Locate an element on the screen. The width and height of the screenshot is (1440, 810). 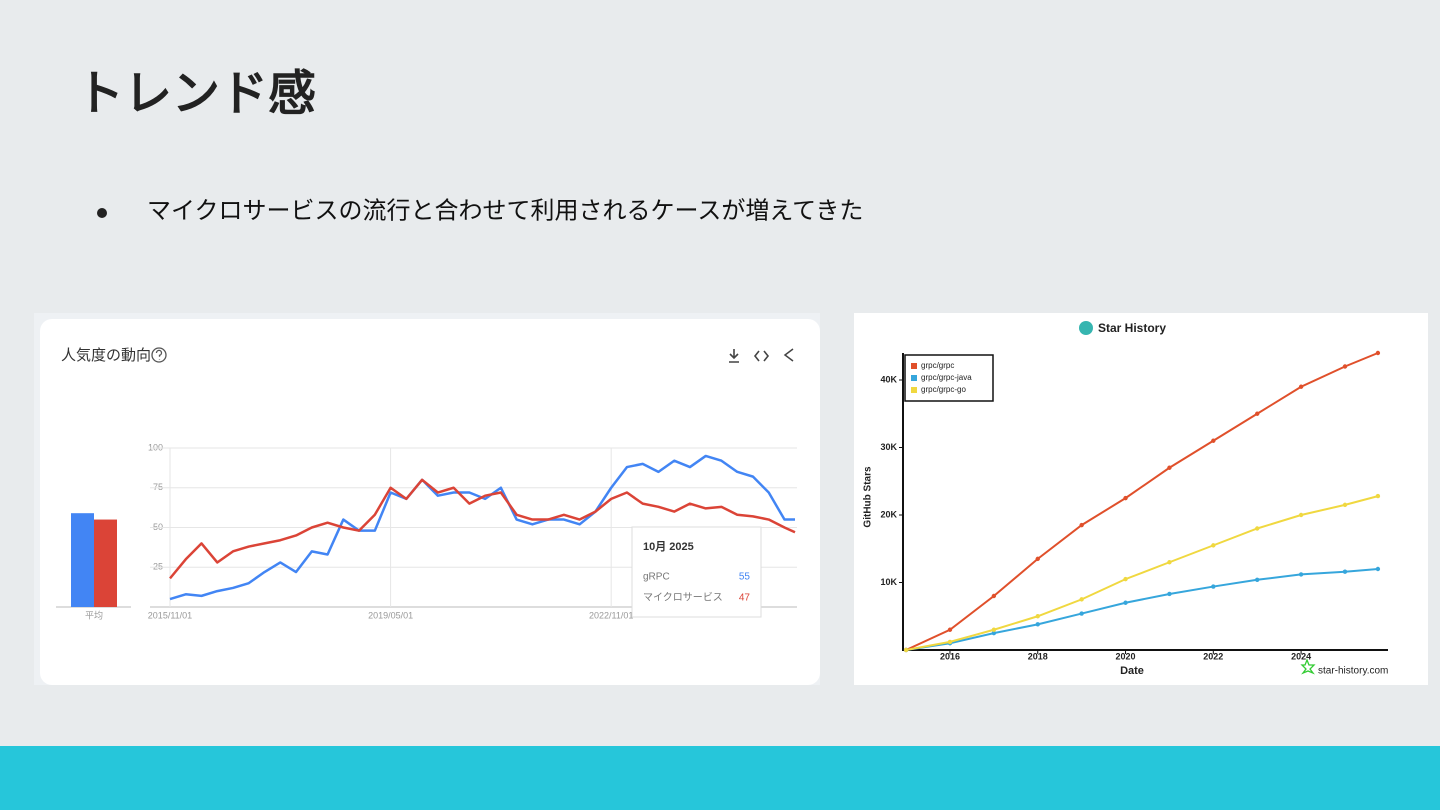
y-tick-label: 30K is located at coordinates (888, 447).